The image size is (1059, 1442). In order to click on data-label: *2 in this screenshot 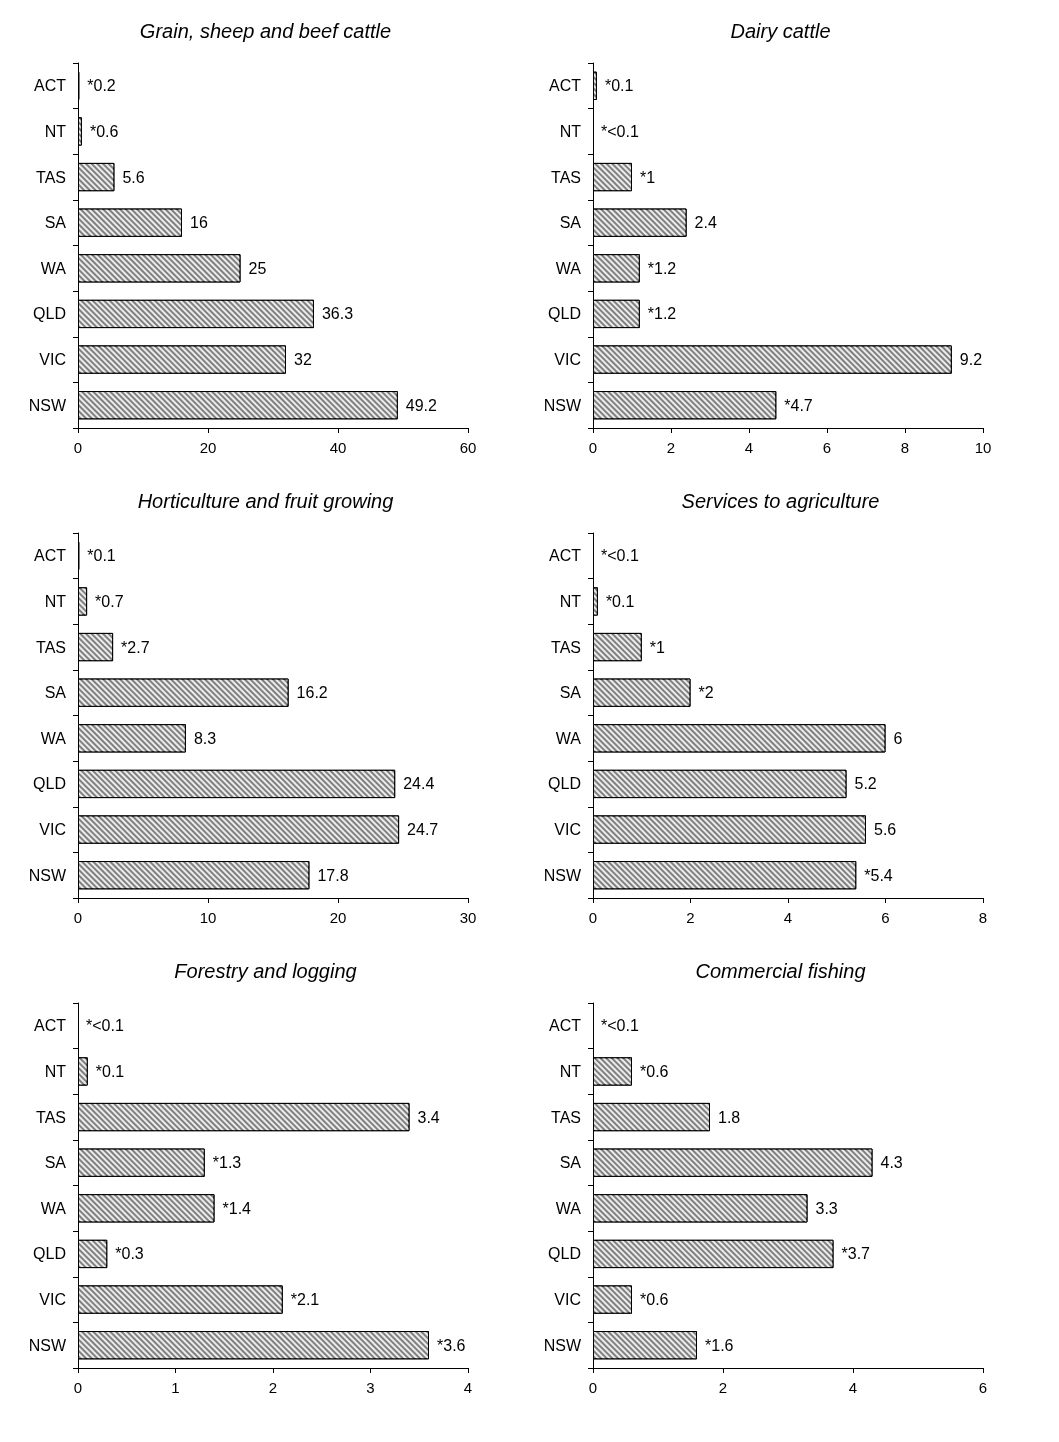, I will do `click(706, 693)`.